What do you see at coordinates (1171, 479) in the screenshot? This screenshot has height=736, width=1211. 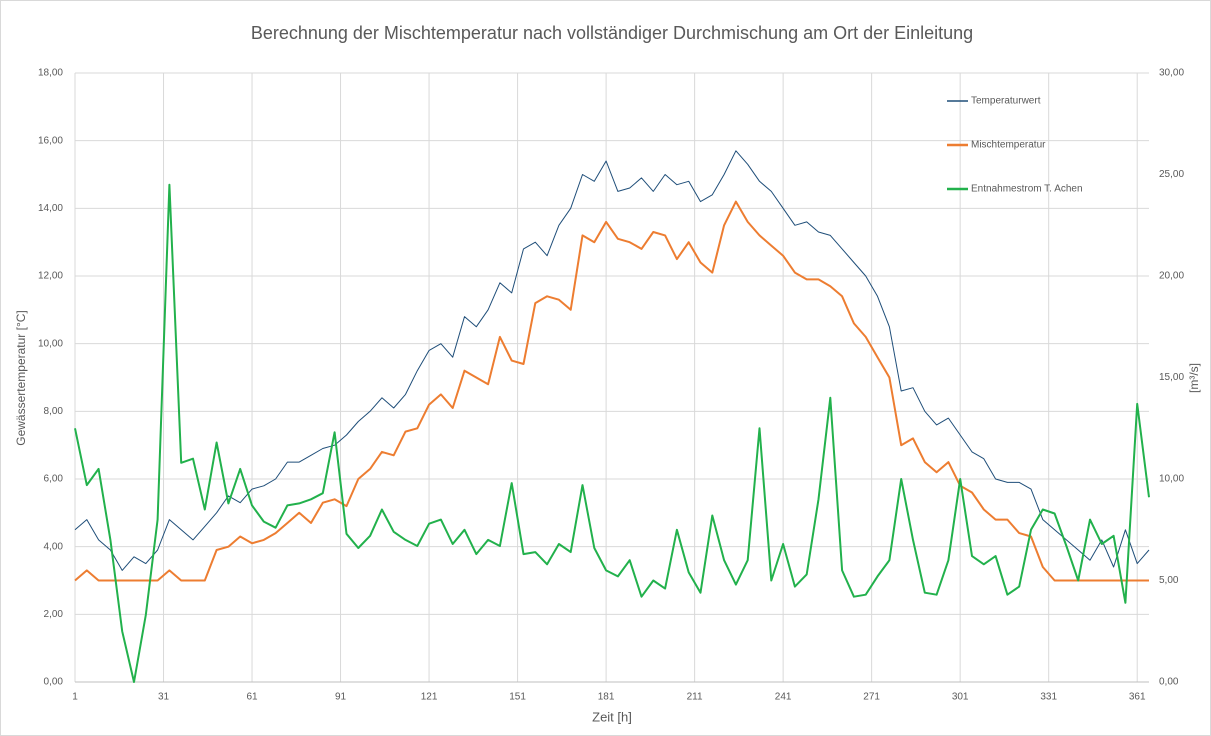 I see `y2-tick-label: 10,00` at bounding box center [1171, 479].